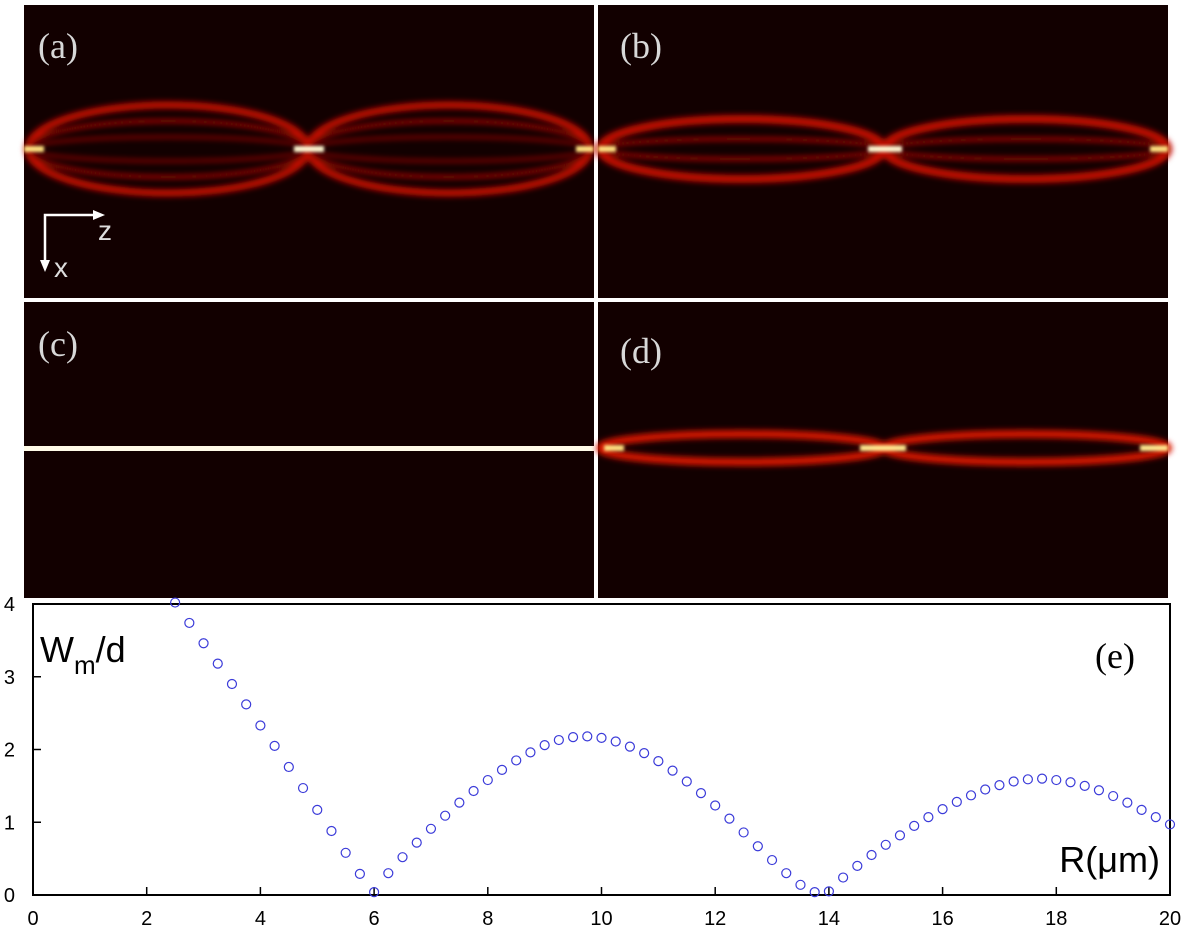  What do you see at coordinates (32, 919) in the screenshot?
I see `x-tick-label: 0` at bounding box center [32, 919].